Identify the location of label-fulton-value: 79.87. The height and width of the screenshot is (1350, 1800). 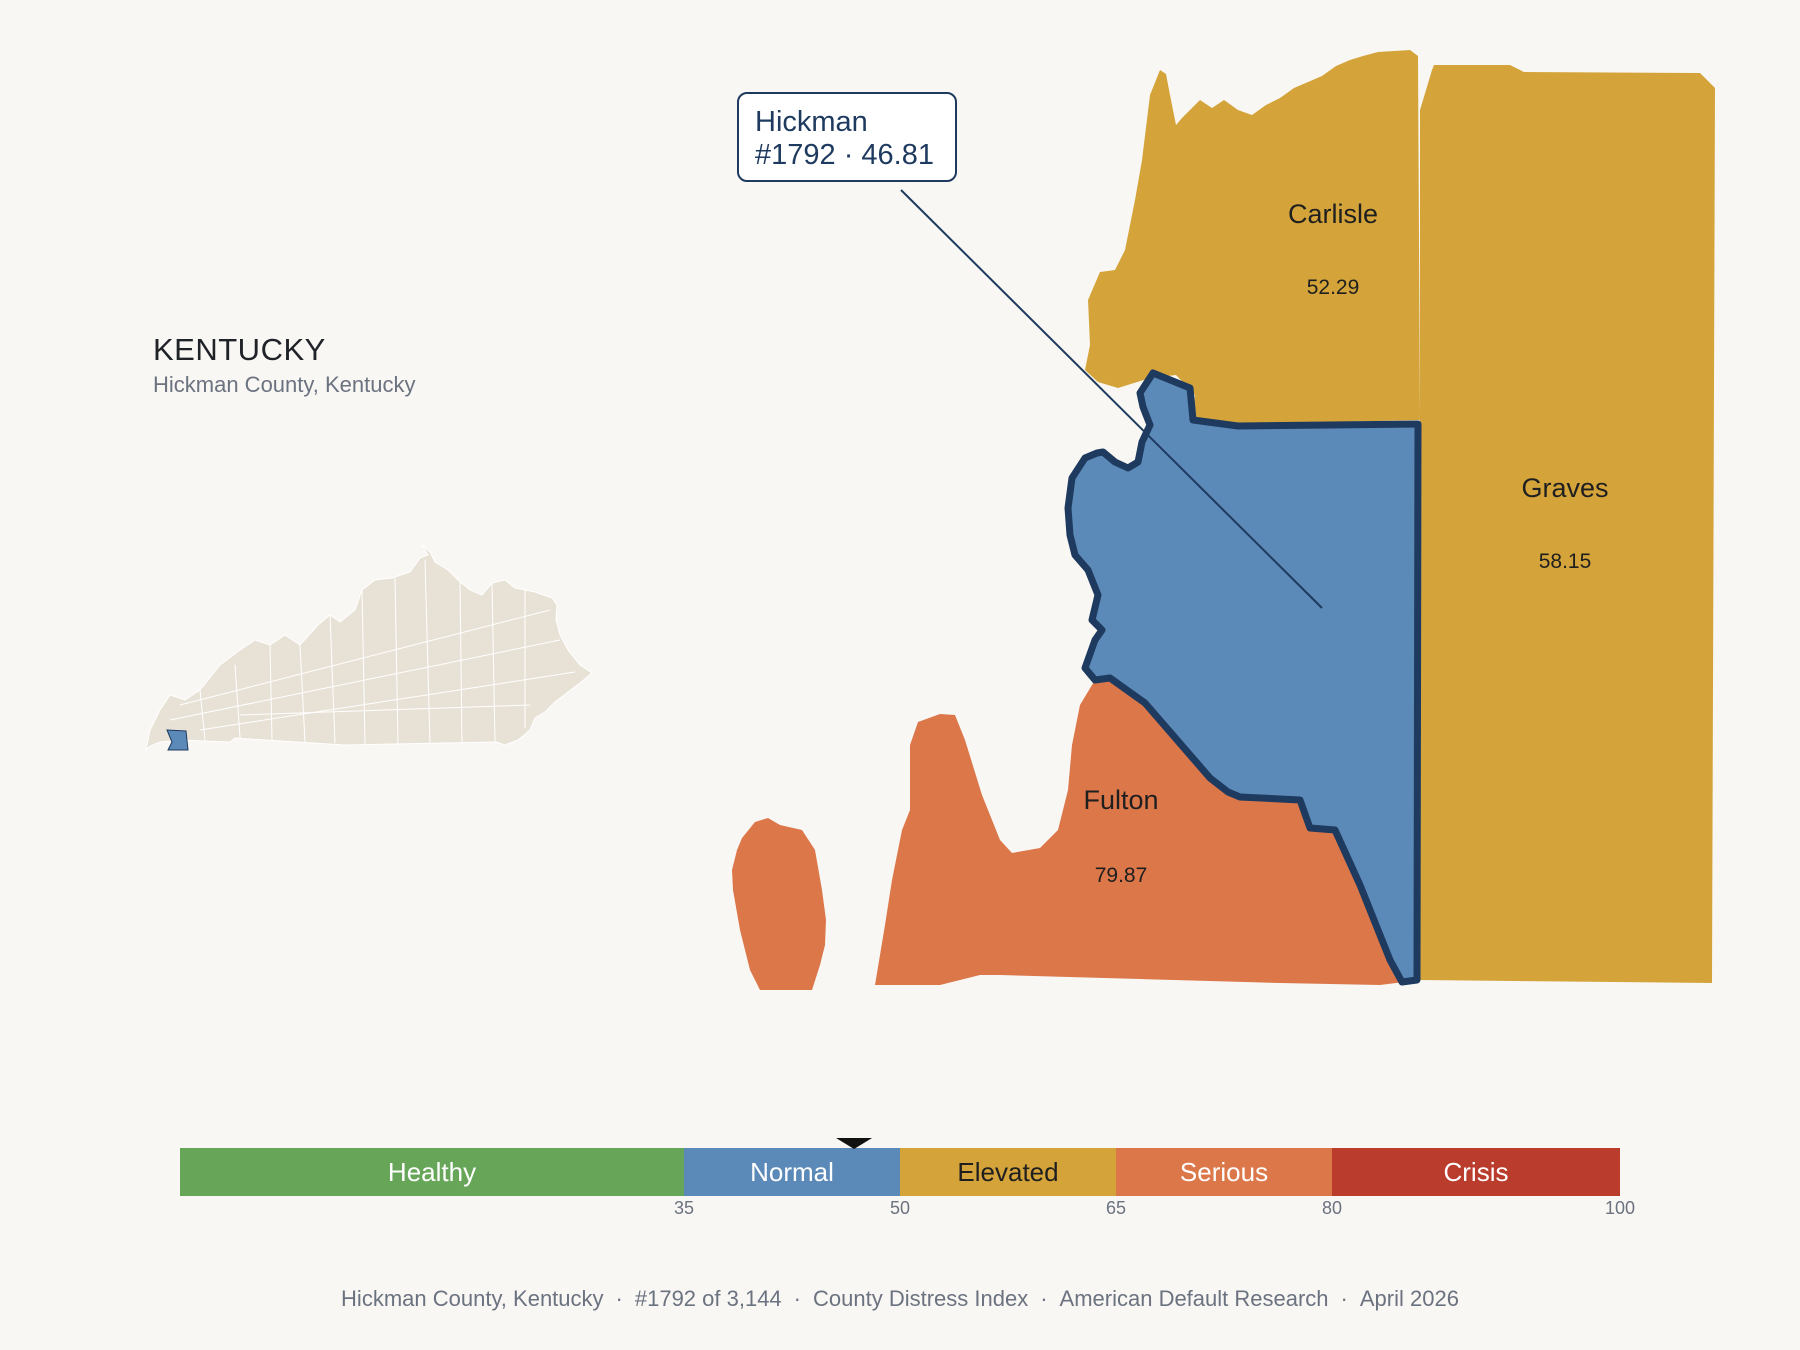
(1121, 875).